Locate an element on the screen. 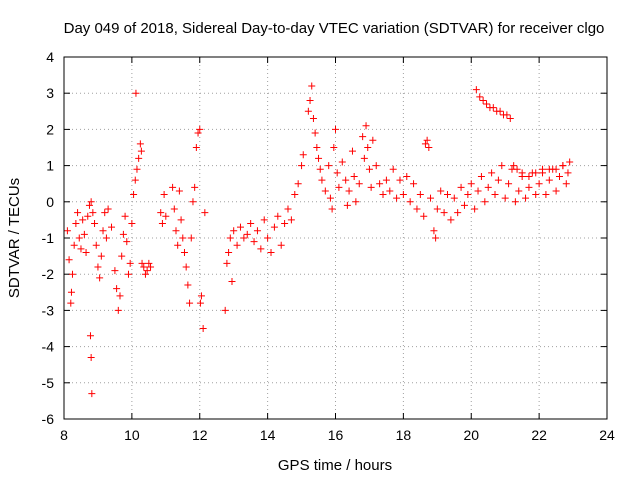 The height and width of the screenshot is (480, 640). x-tick-label: 10 is located at coordinates (132, 435).